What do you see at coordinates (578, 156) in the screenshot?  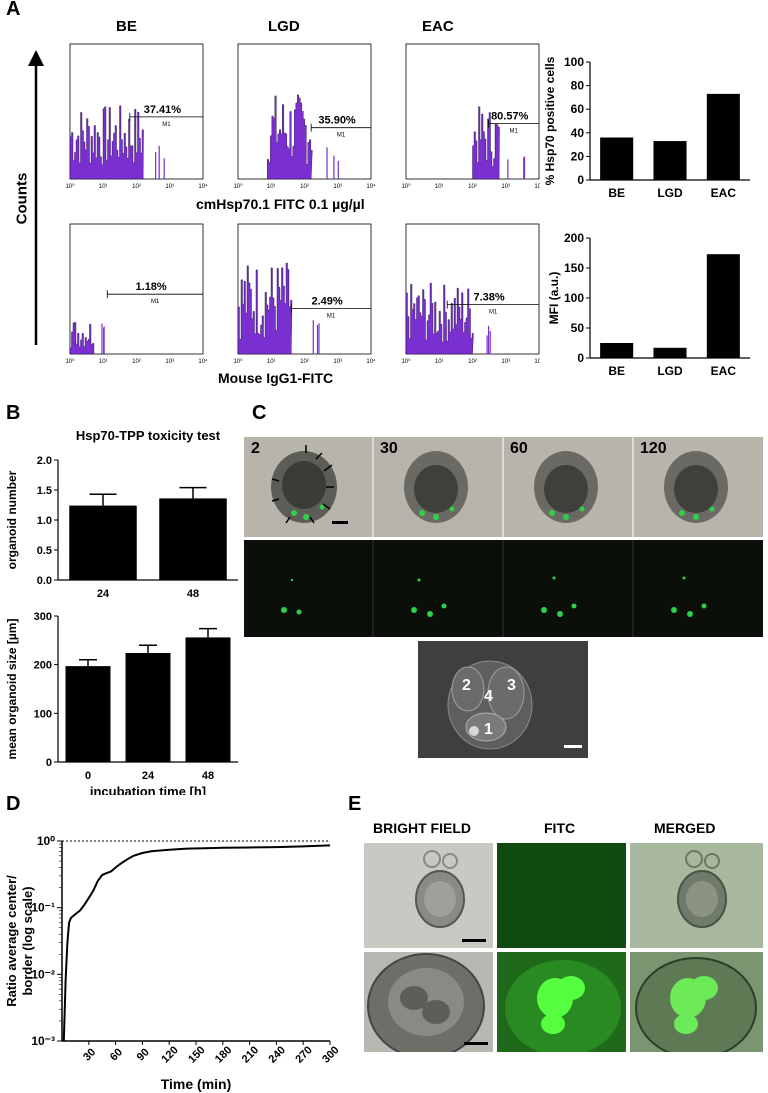 I see `y-tick-label: 20` at bounding box center [578, 156].